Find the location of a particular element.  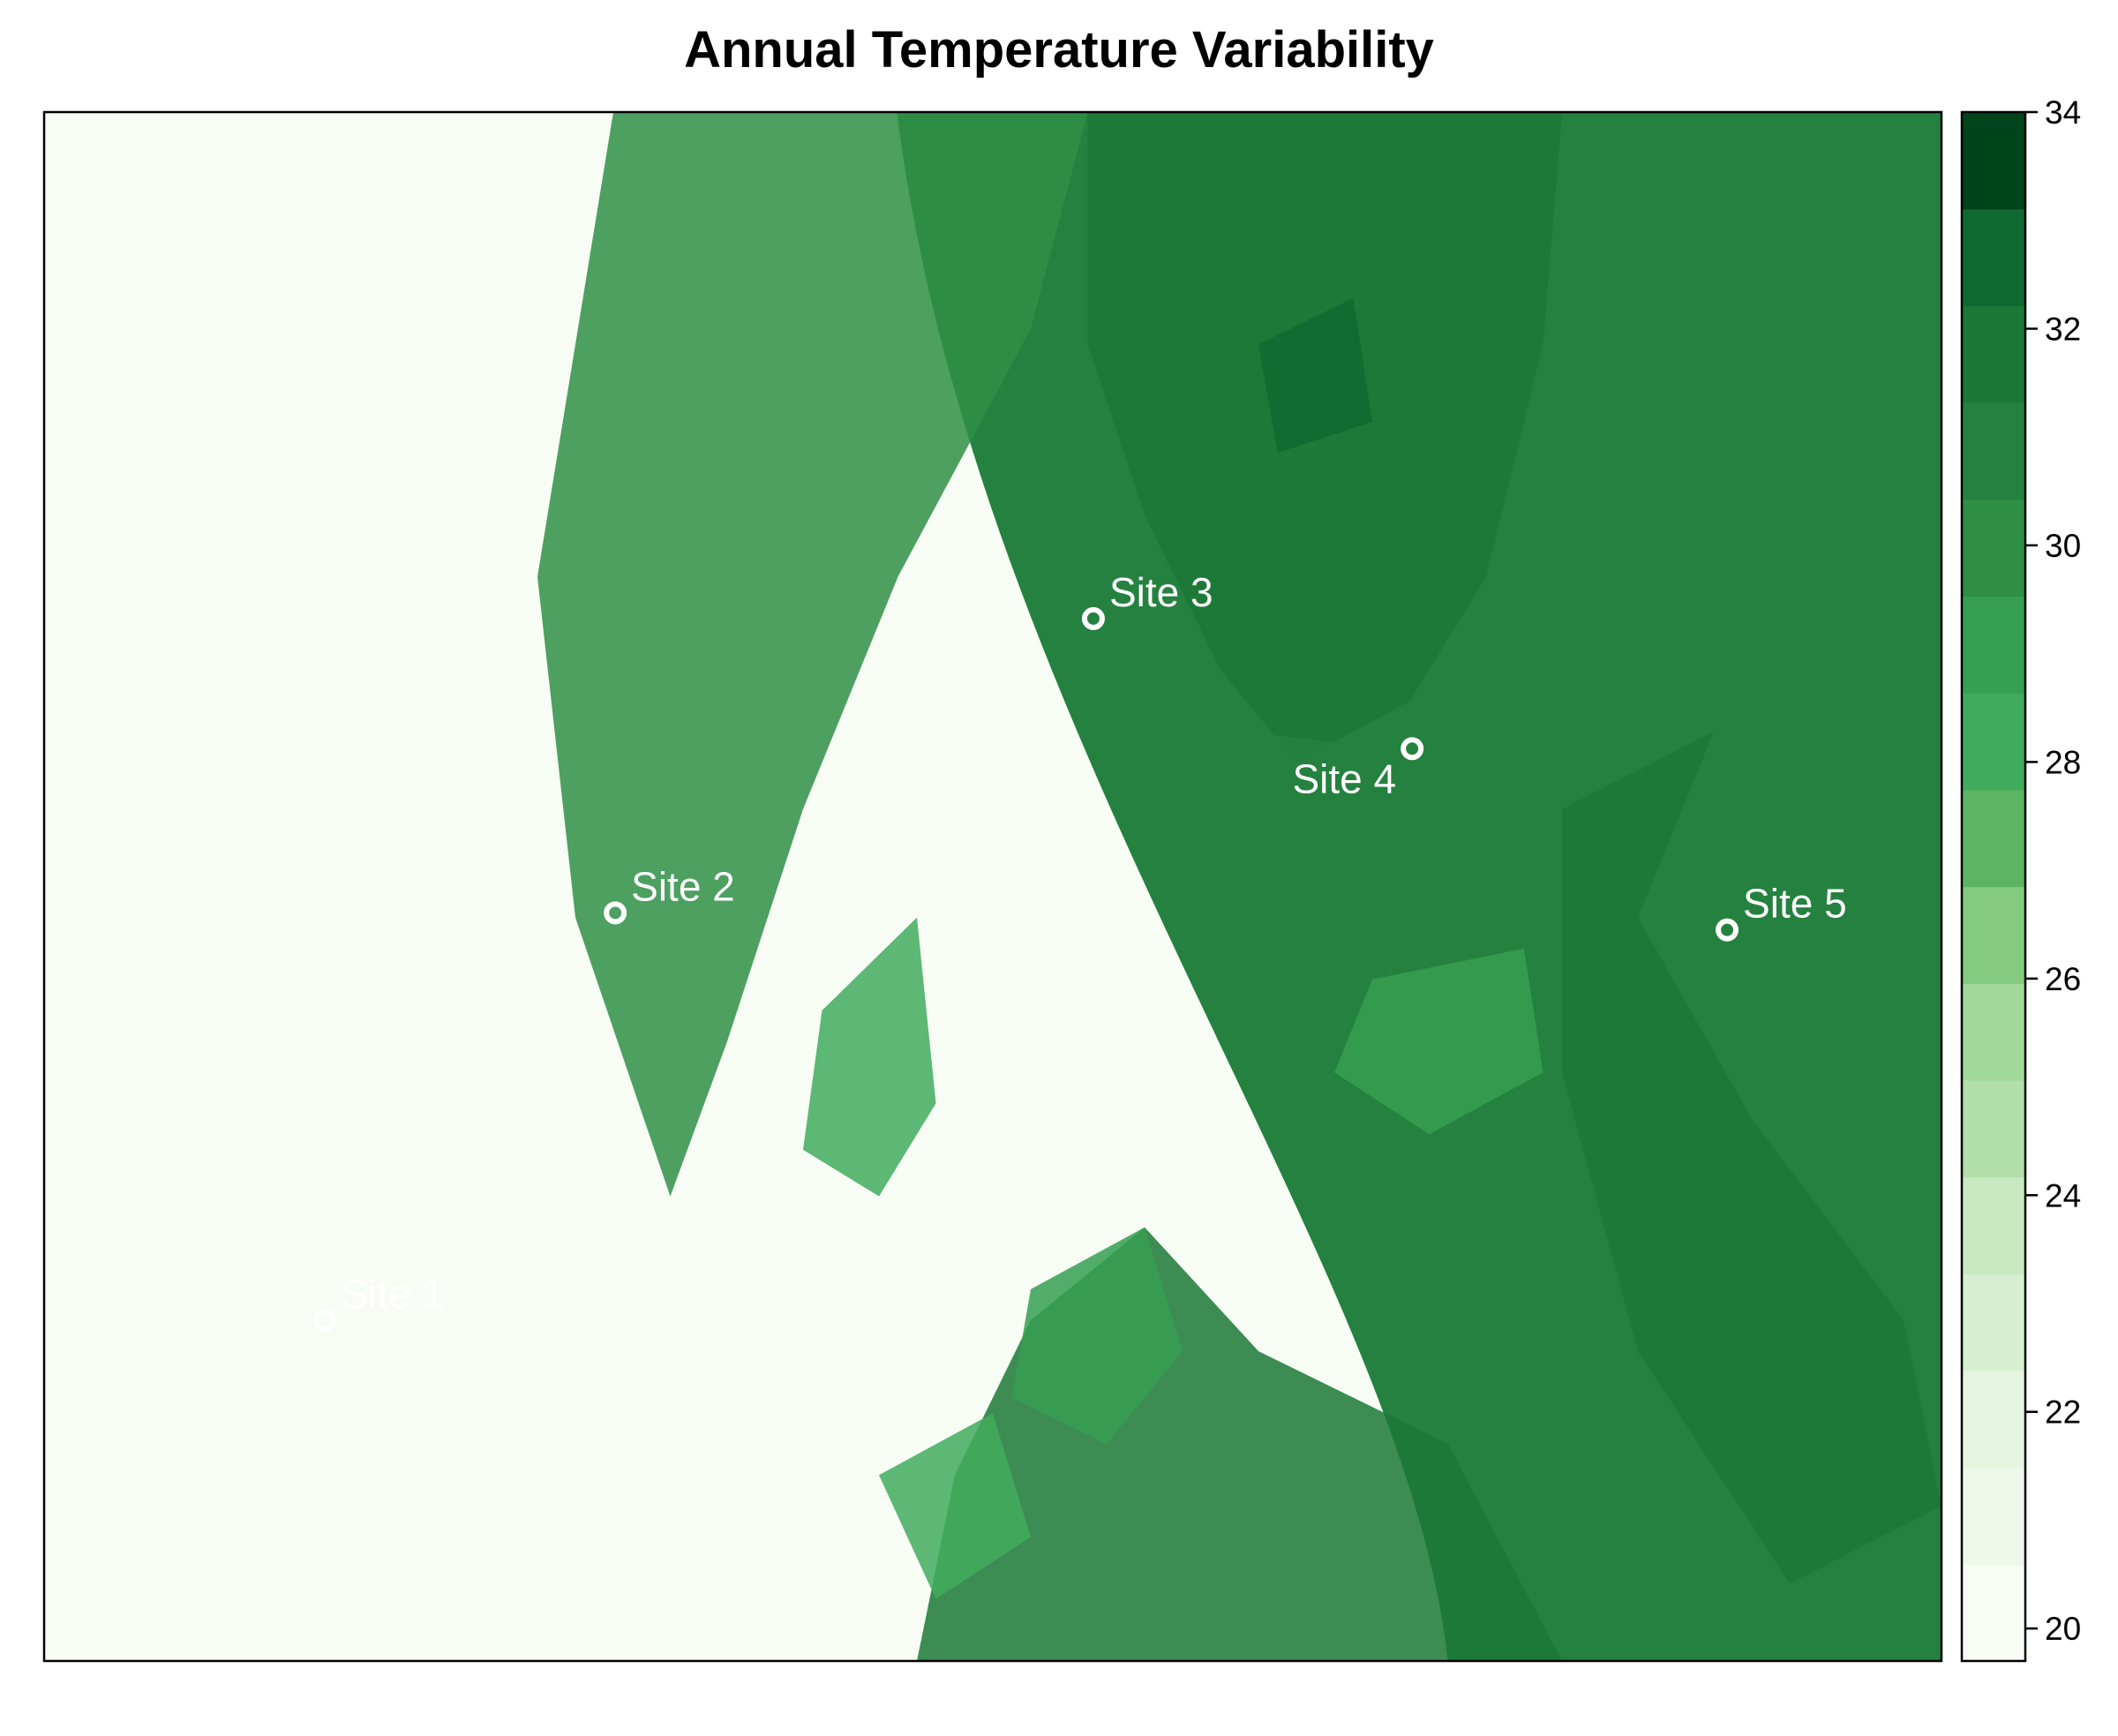

site-label: Site 4 is located at coordinates (1345, 778).